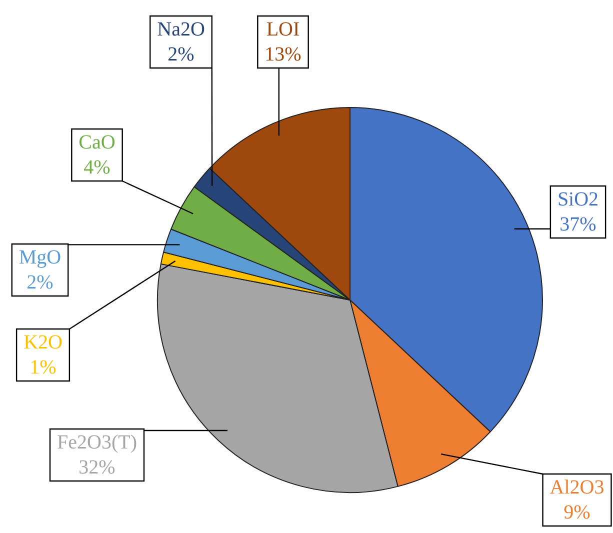  Describe the element at coordinates (97, 467) in the screenshot. I see `data-label: 32%` at that location.